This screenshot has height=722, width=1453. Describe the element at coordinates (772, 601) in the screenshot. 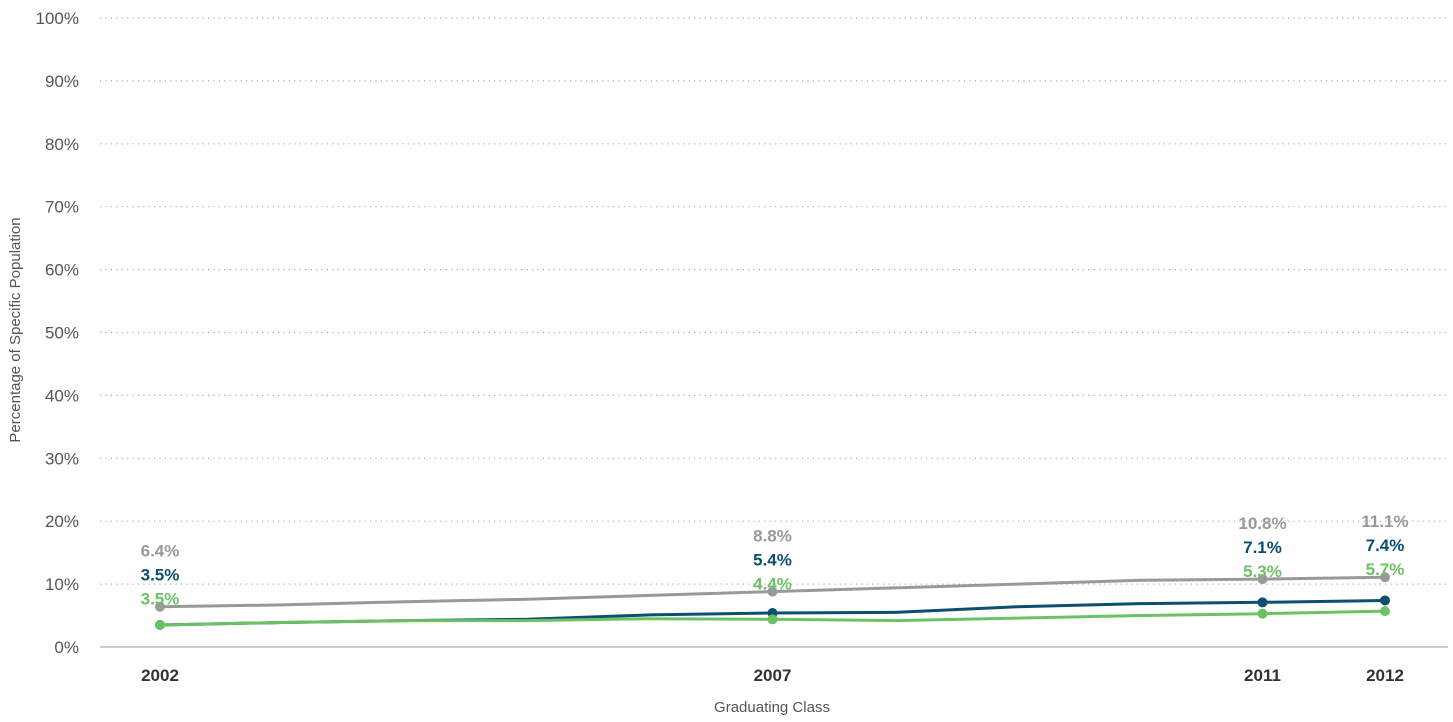

I see `series-lines` at that location.